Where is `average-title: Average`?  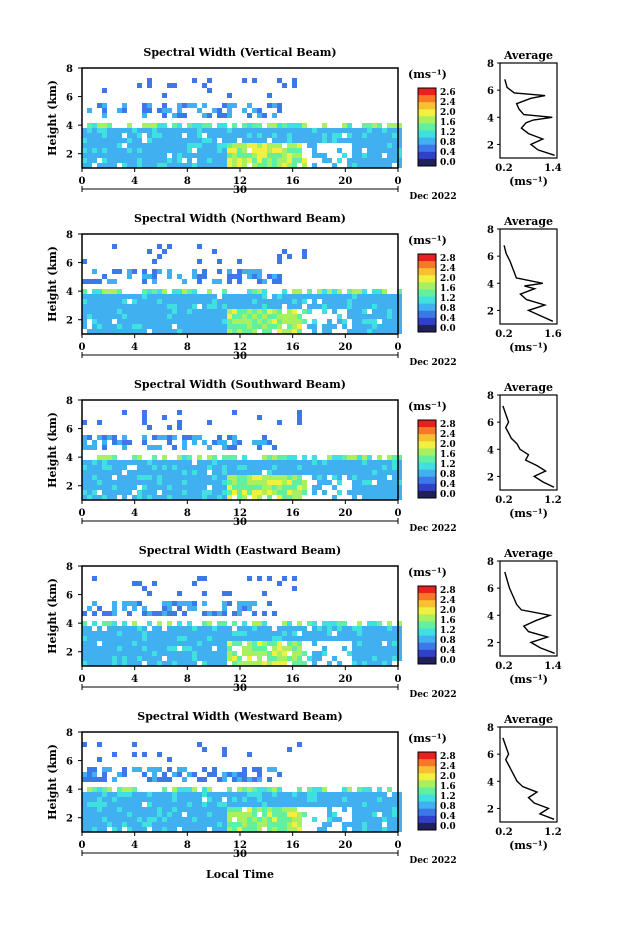
average-title: Average is located at coordinates (528, 55).